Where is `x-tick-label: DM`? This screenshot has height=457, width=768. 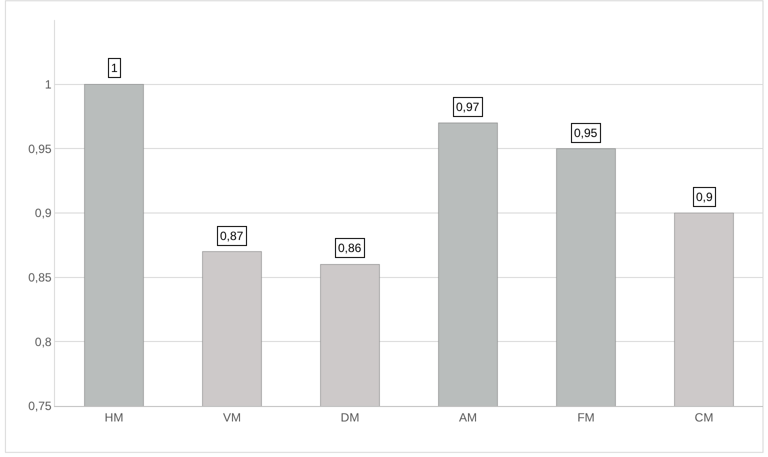 x-tick-label: DM is located at coordinates (350, 417).